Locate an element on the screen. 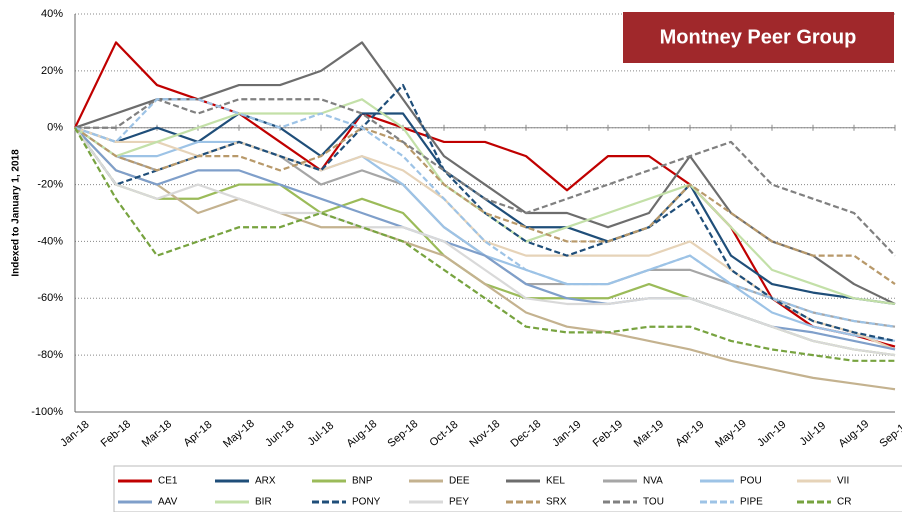  legend-label: KEL is located at coordinates (555, 481).